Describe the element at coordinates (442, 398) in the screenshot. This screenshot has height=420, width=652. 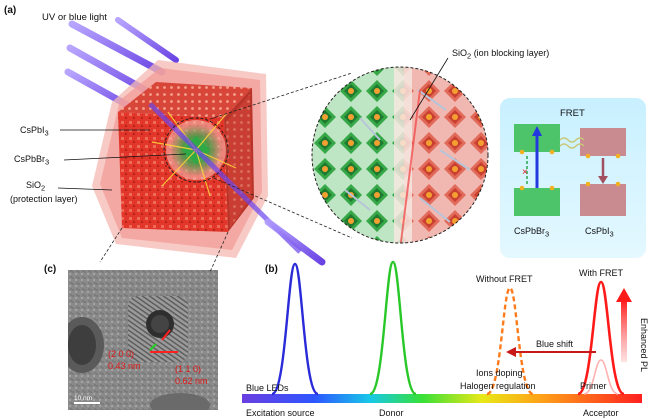
I see `wavelength-spectrum-bar` at that location.